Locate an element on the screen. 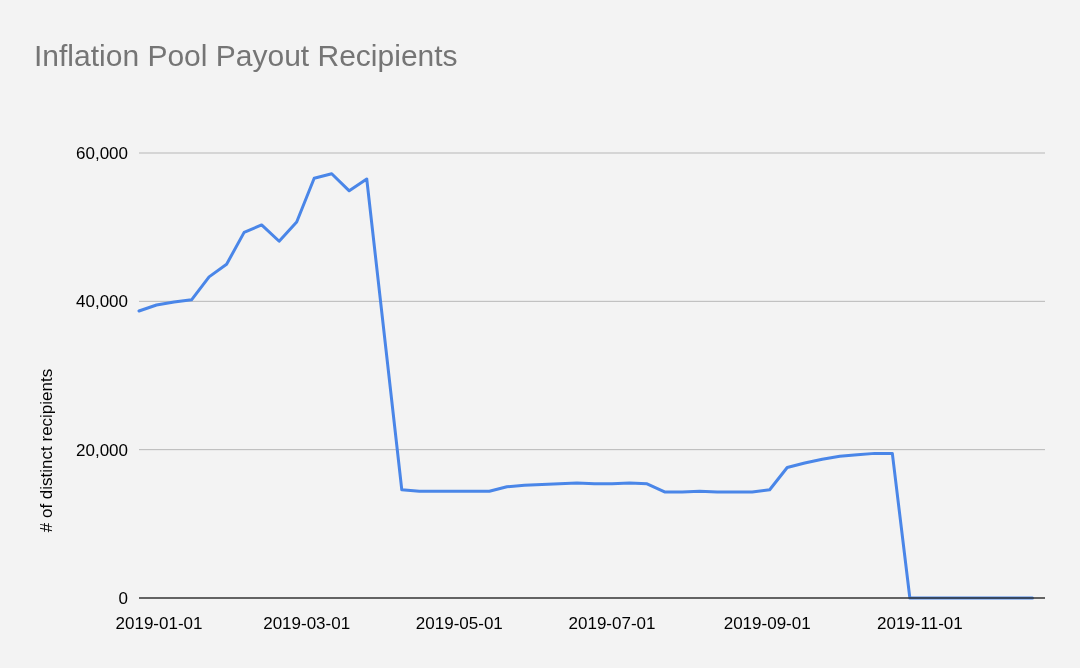 The width and height of the screenshot is (1080, 668). x-tick-label: 2019-07-01 is located at coordinates (612, 623).